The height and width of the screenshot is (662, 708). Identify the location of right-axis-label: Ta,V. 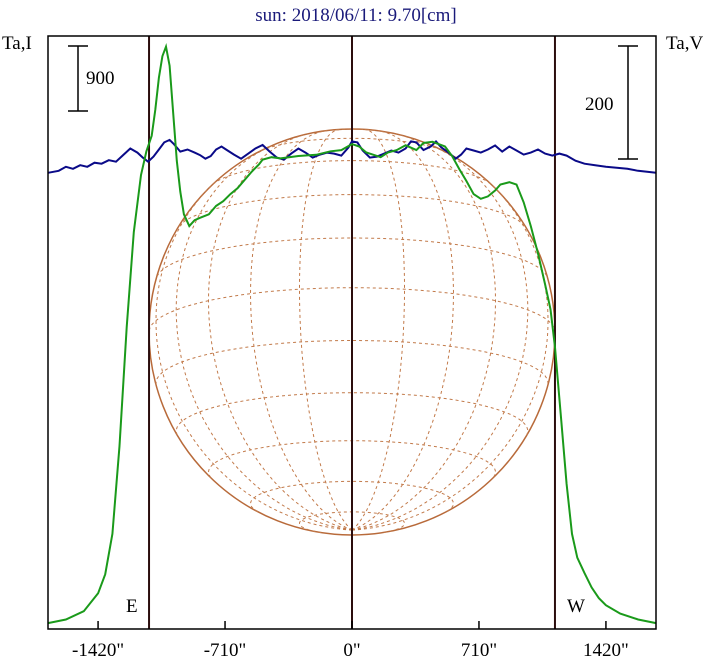
(684, 43).